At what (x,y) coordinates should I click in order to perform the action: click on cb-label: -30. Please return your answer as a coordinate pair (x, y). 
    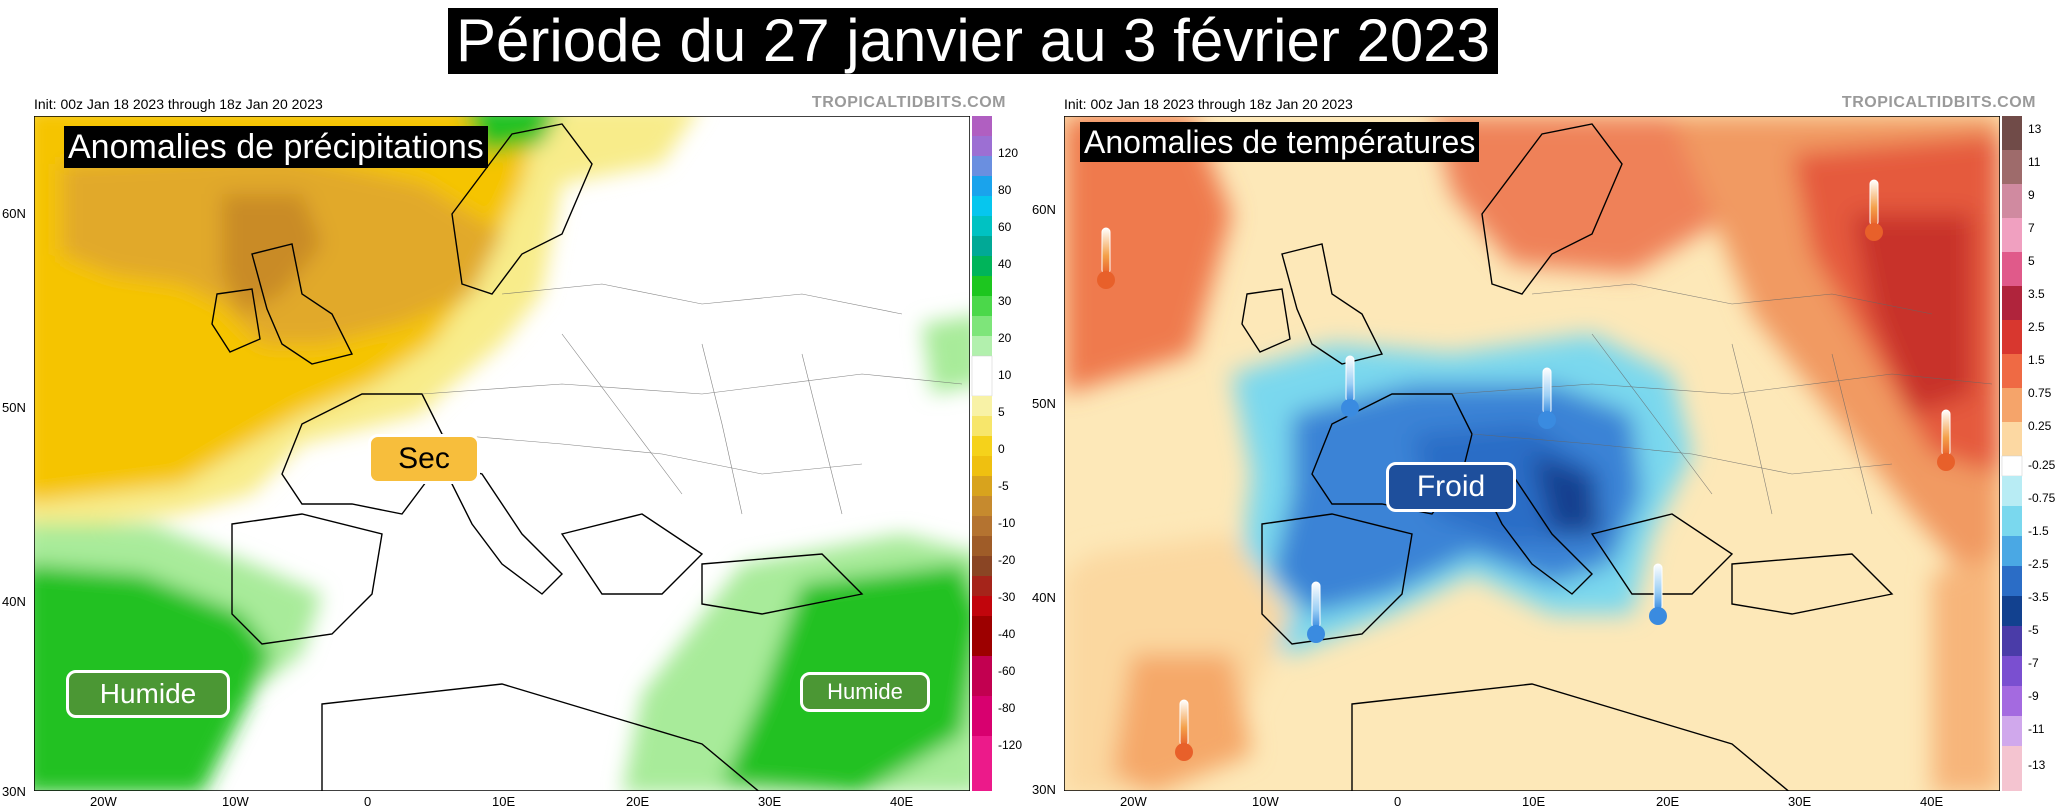
    Looking at the image, I should click on (1007, 597).